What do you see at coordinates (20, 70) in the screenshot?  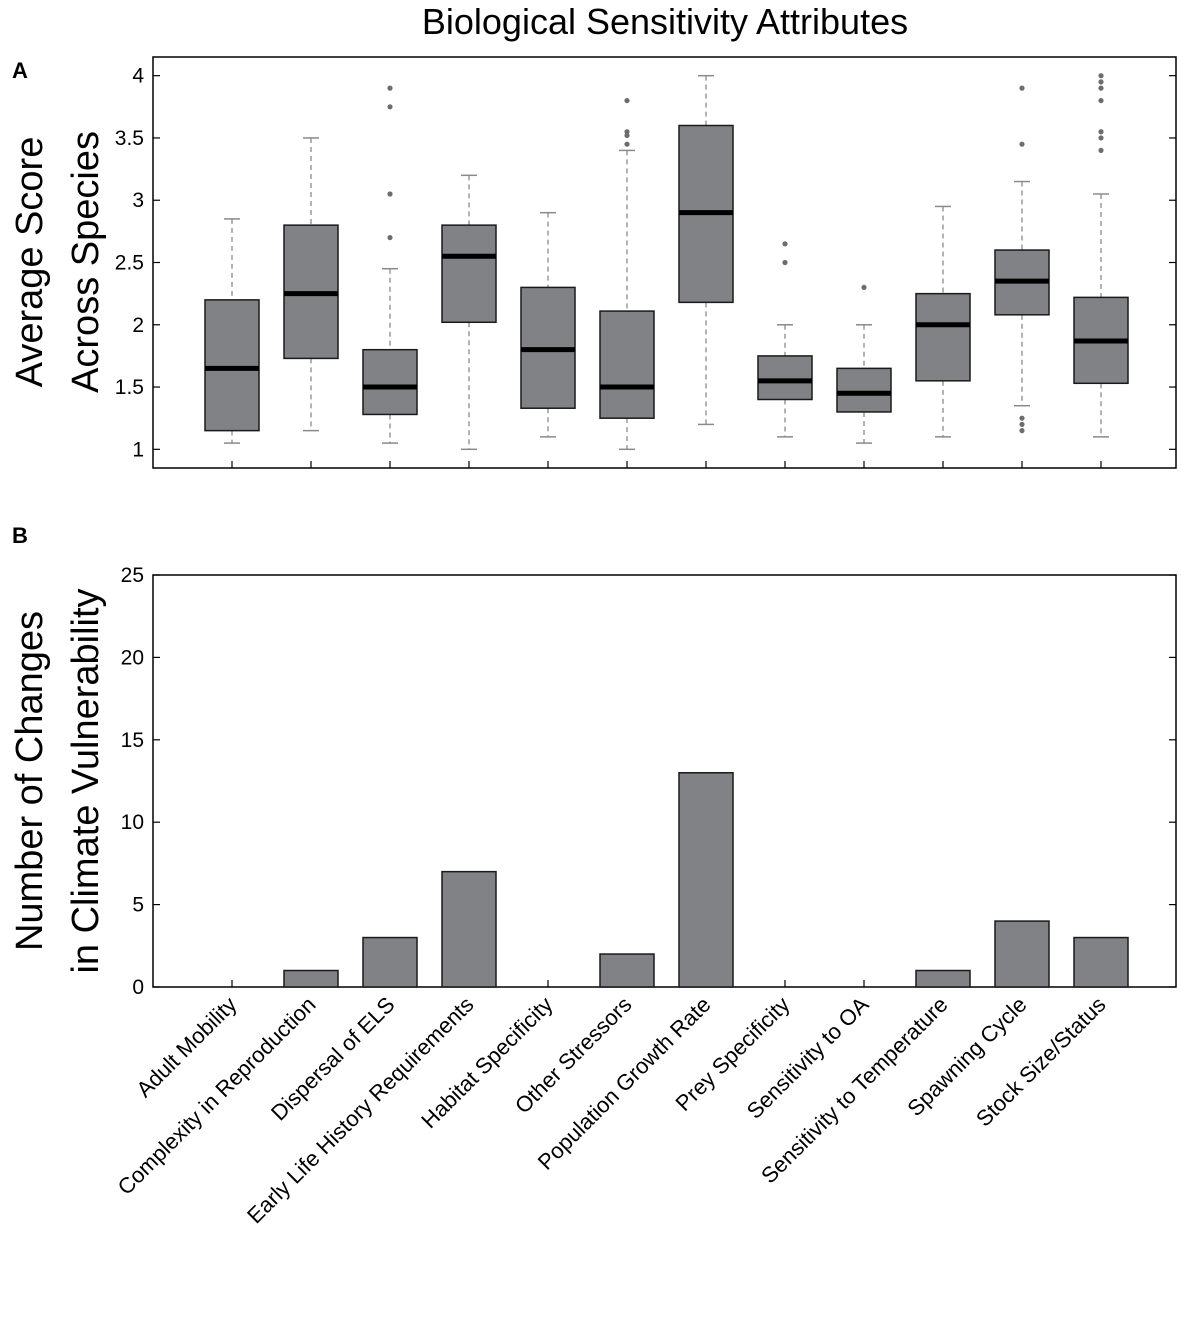 I see `panel-a-label: A` at bounding box center [20, 70].